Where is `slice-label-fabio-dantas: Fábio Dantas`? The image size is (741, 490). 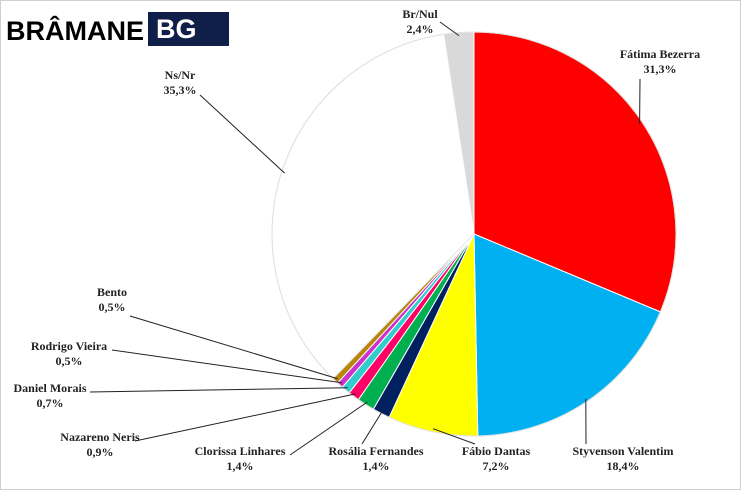 slice-label-fabio-dantas: Fábio Dantas is located at coordinates (496, 451).